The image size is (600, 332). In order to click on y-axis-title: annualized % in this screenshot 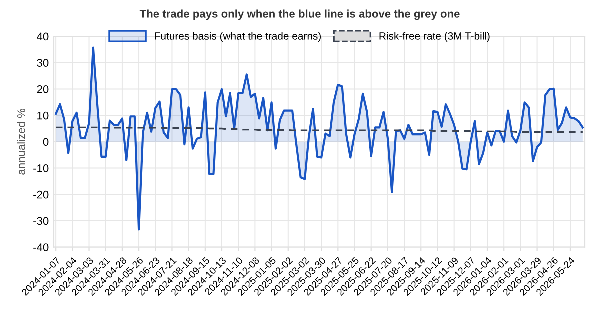, I will do `click(21, 141)`.